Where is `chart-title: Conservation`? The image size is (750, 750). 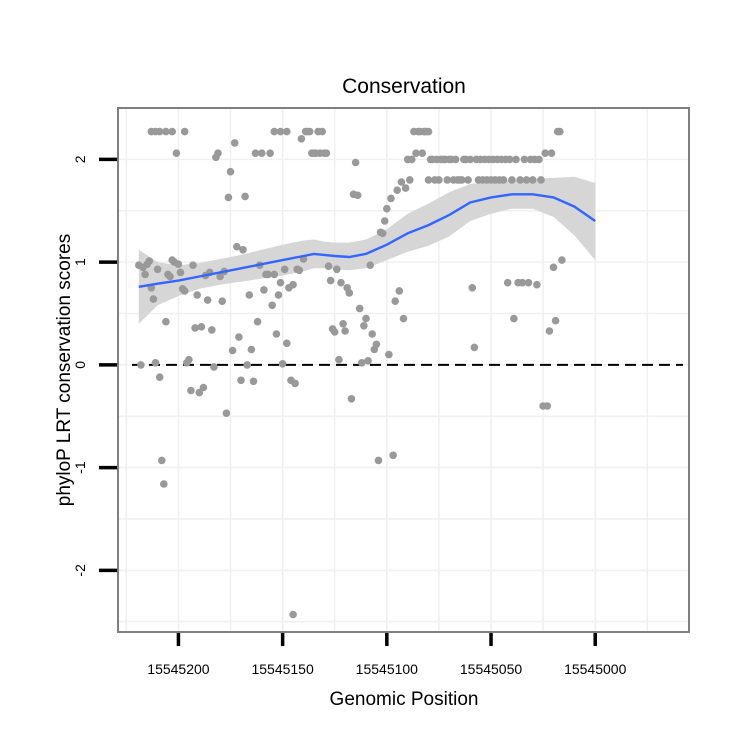
chart-title: Conservation is located at coordinates (404, 86).